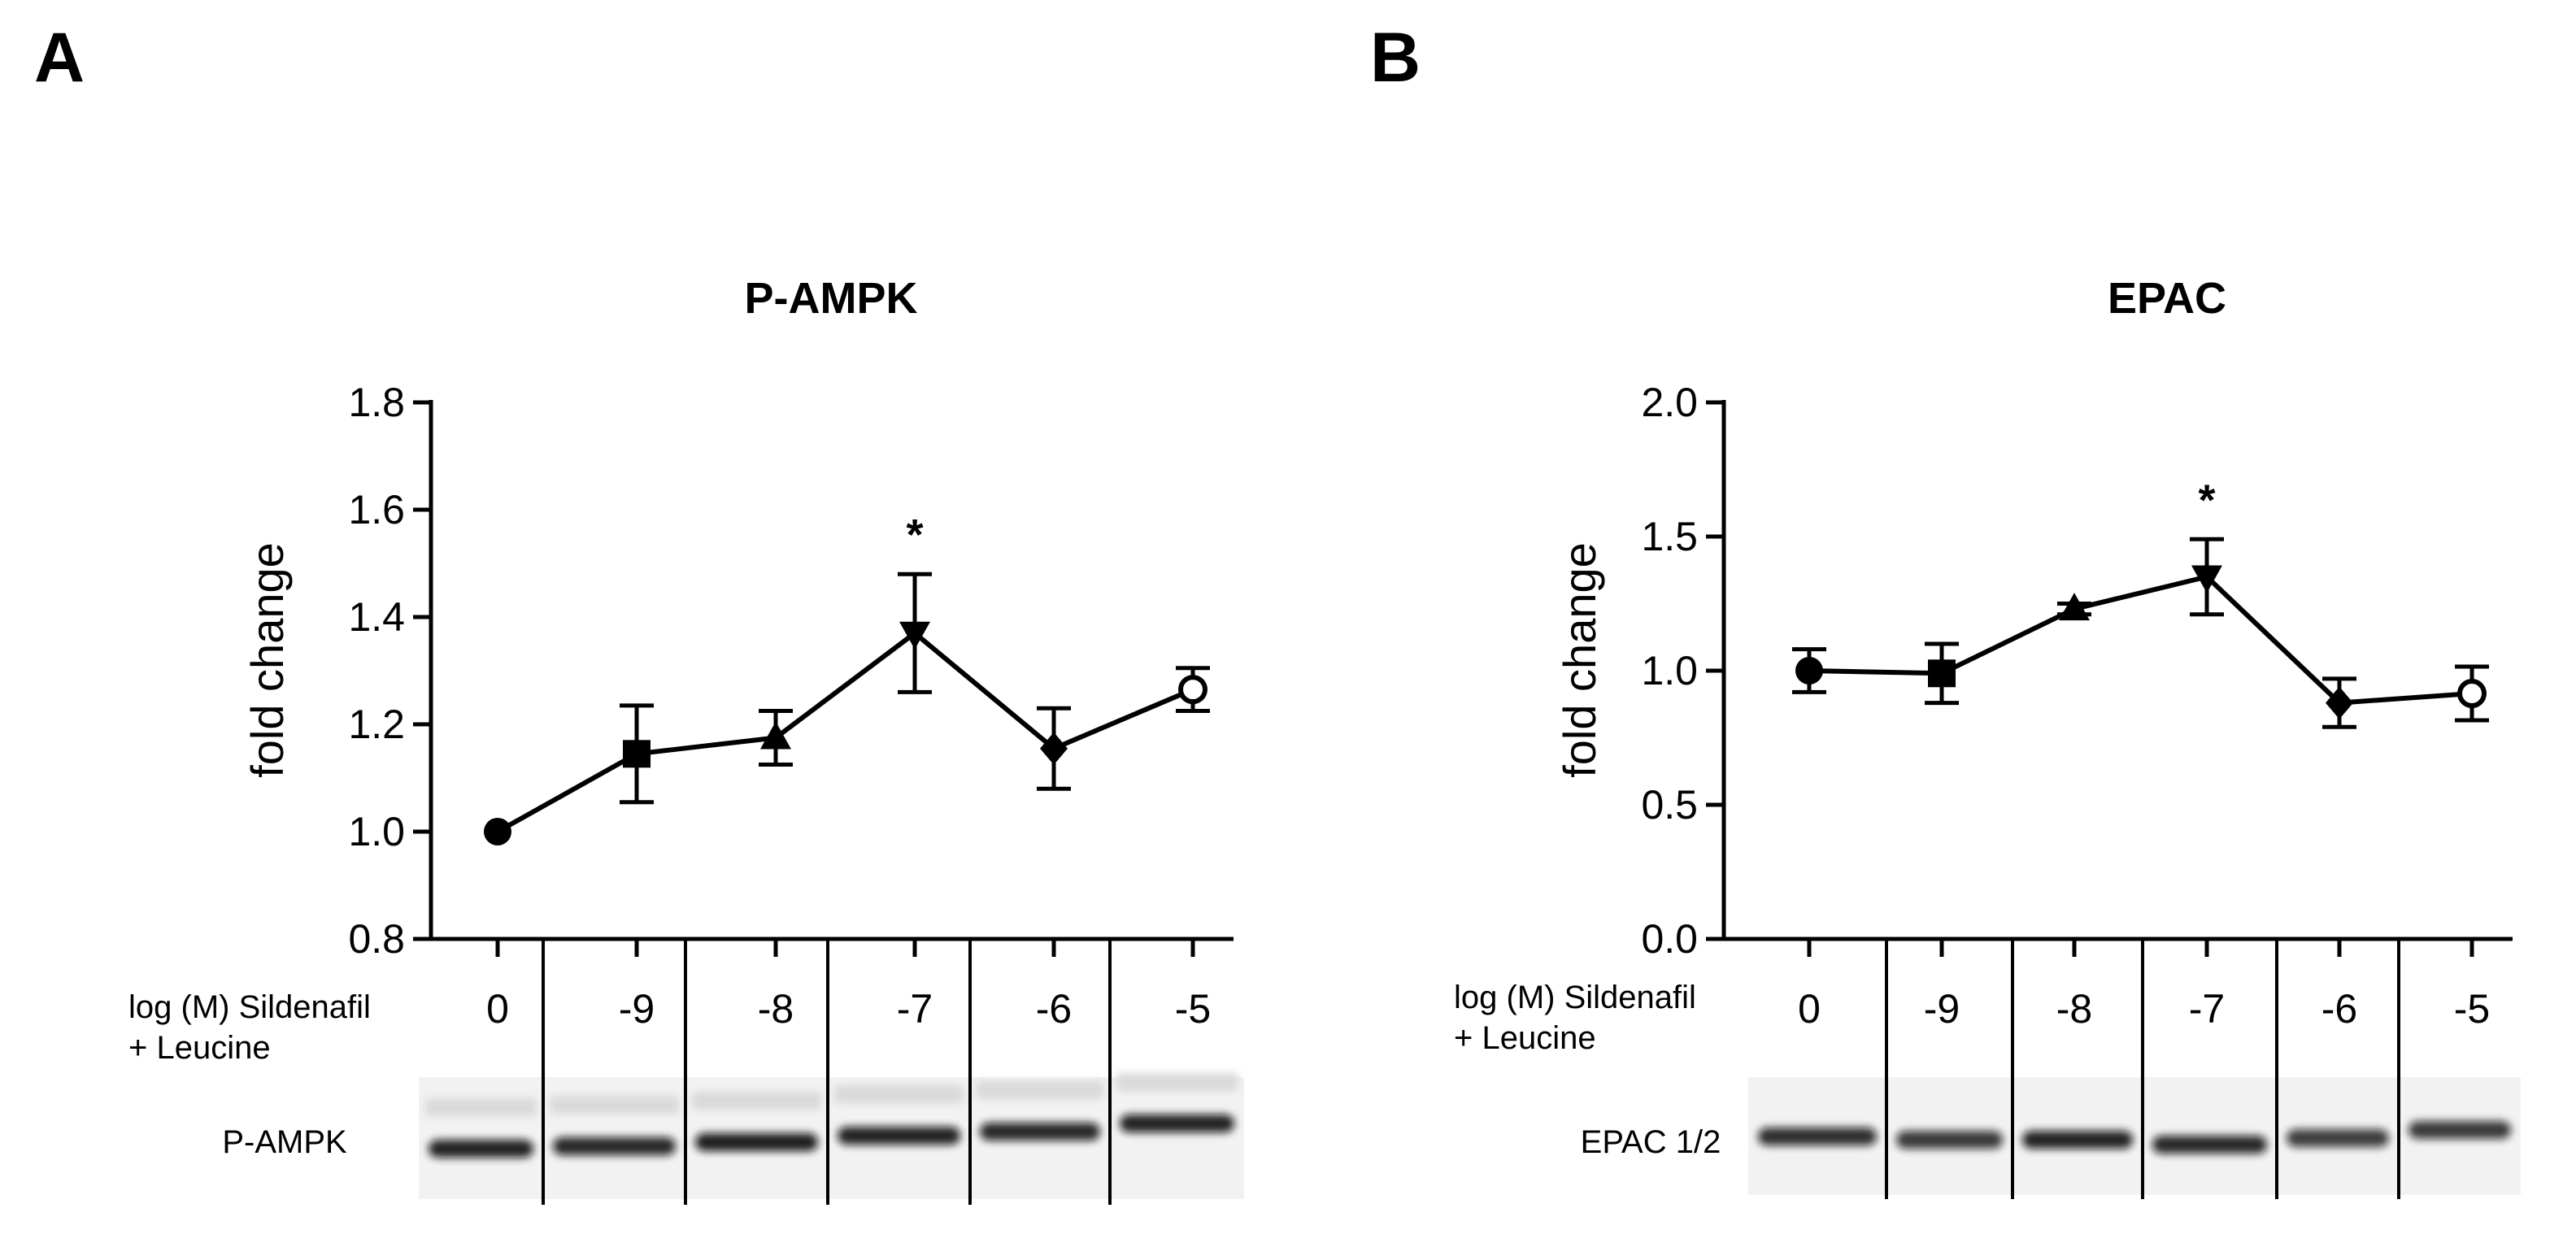  I want to click on blot-background, so click(2134, 1136).